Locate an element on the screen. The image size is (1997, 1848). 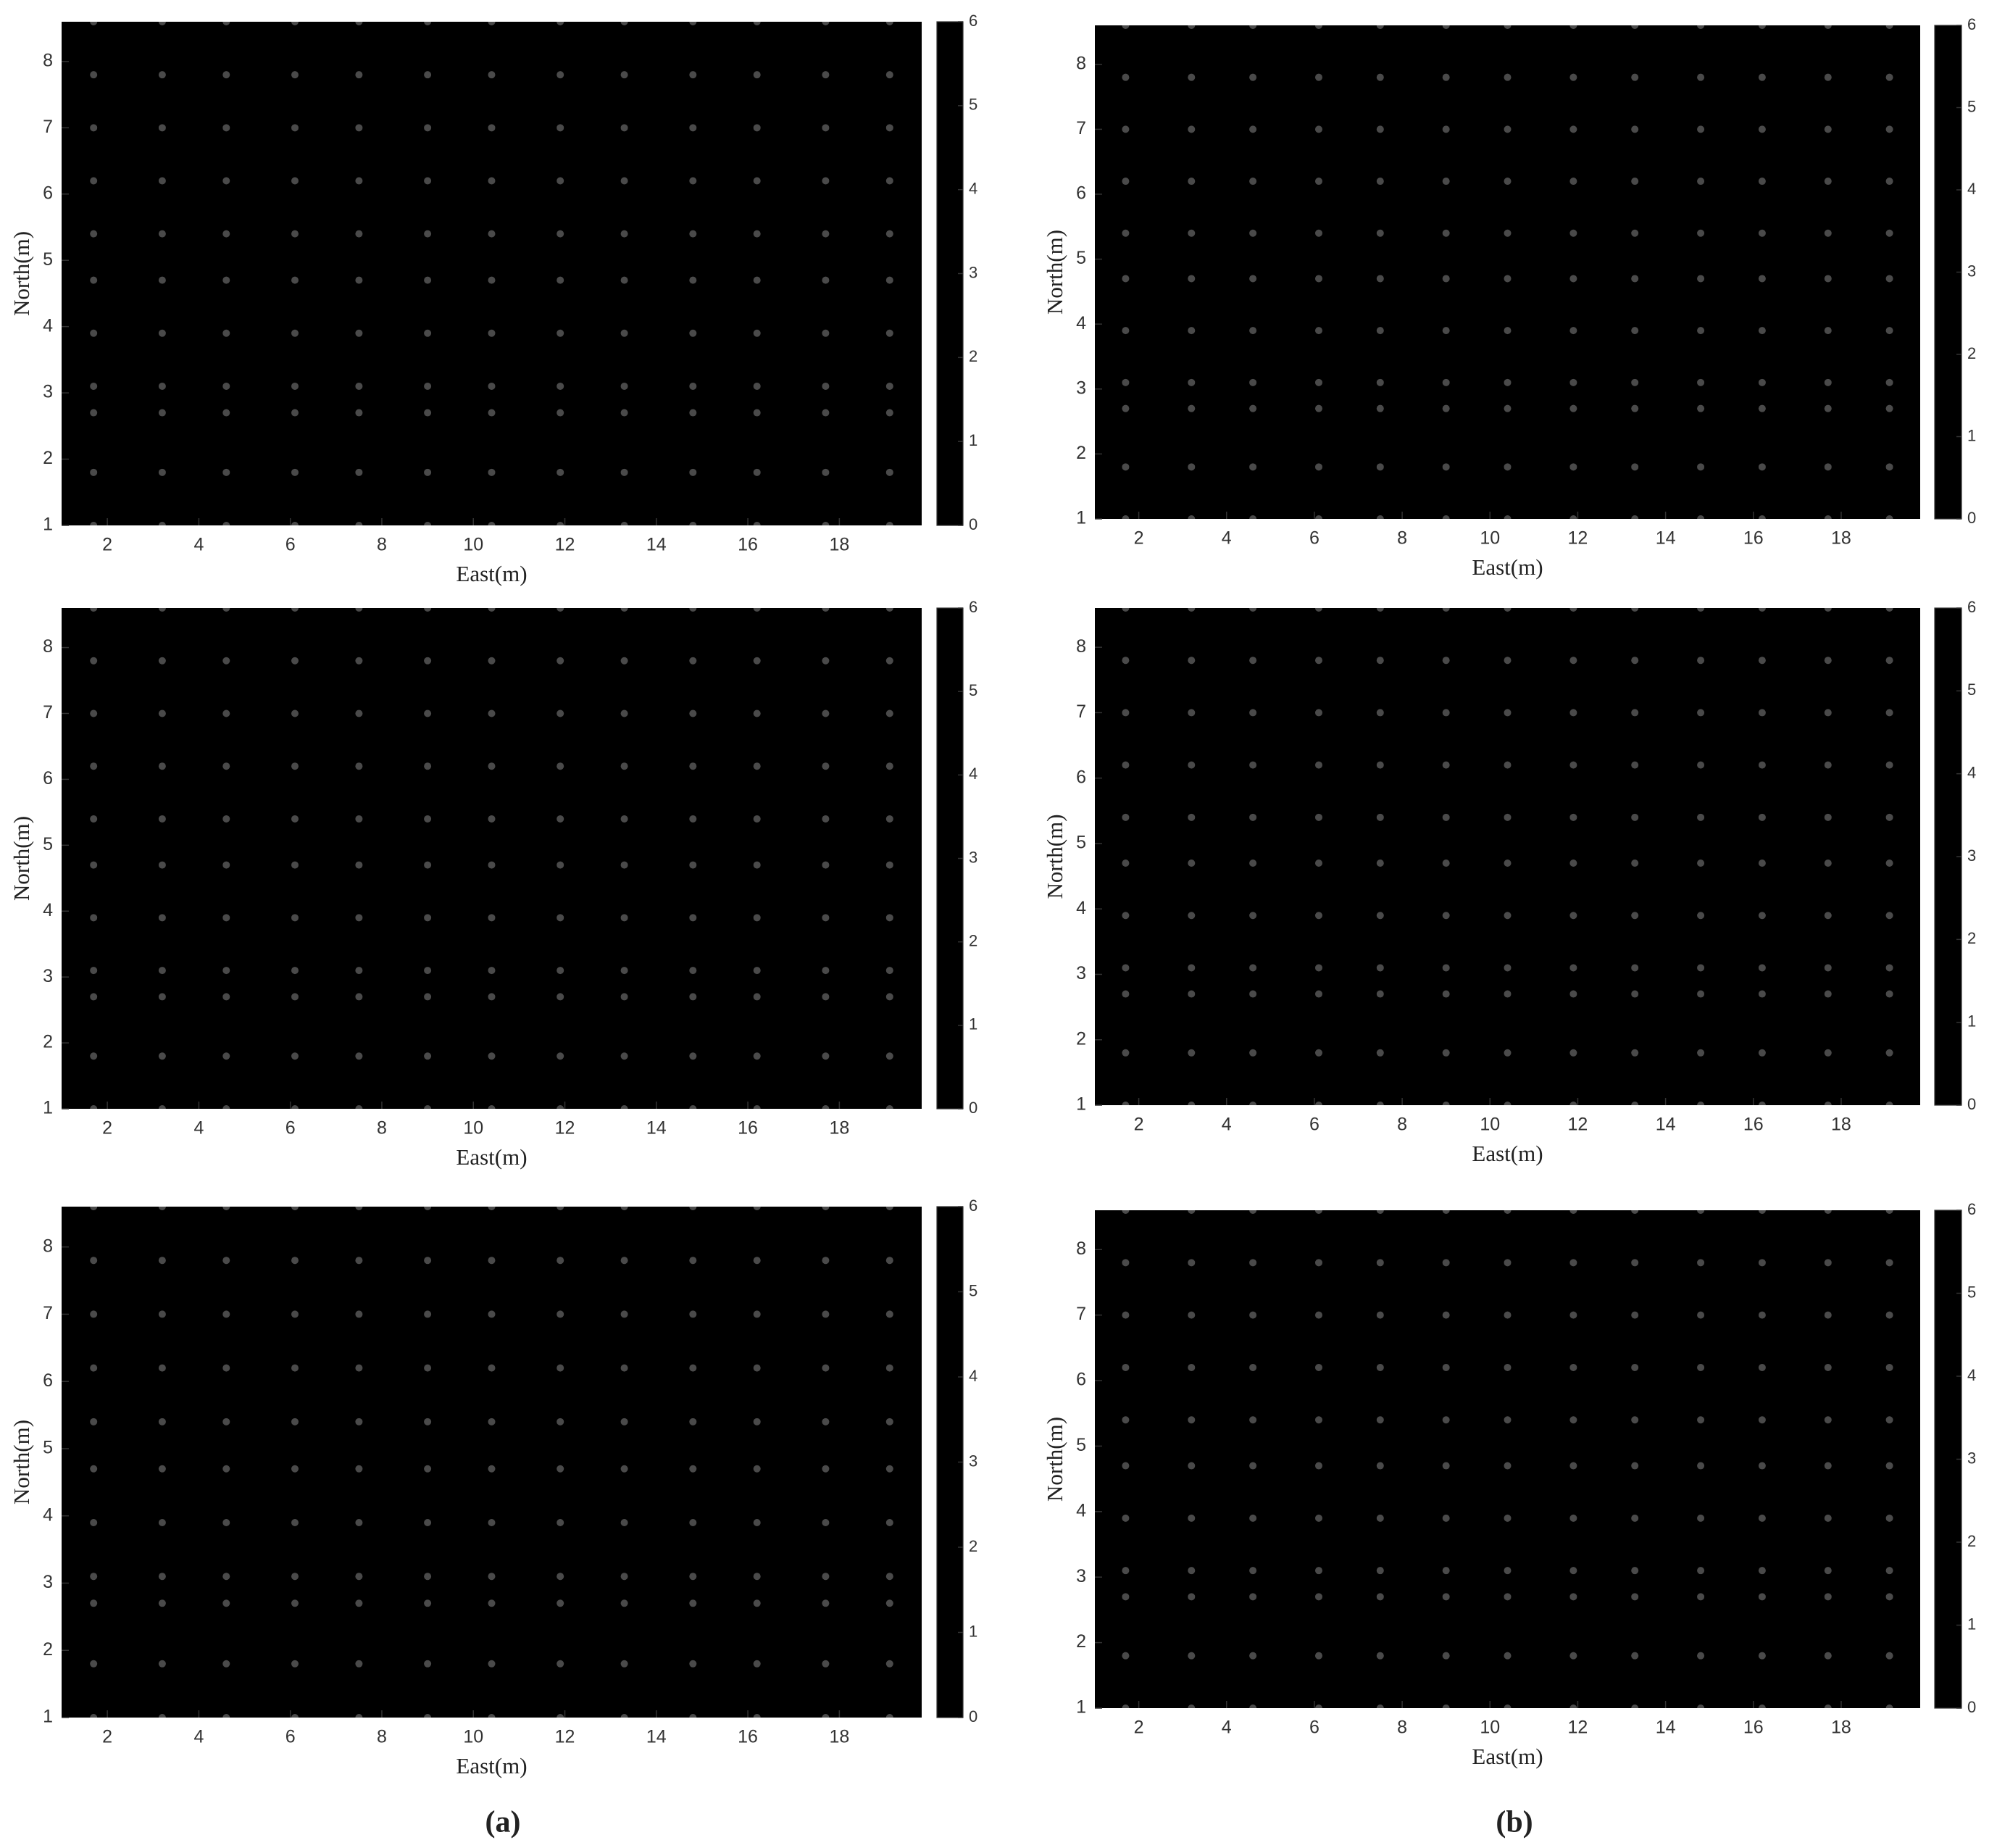
x-tick-label: 2 is located at coordinates (1139, 1728).